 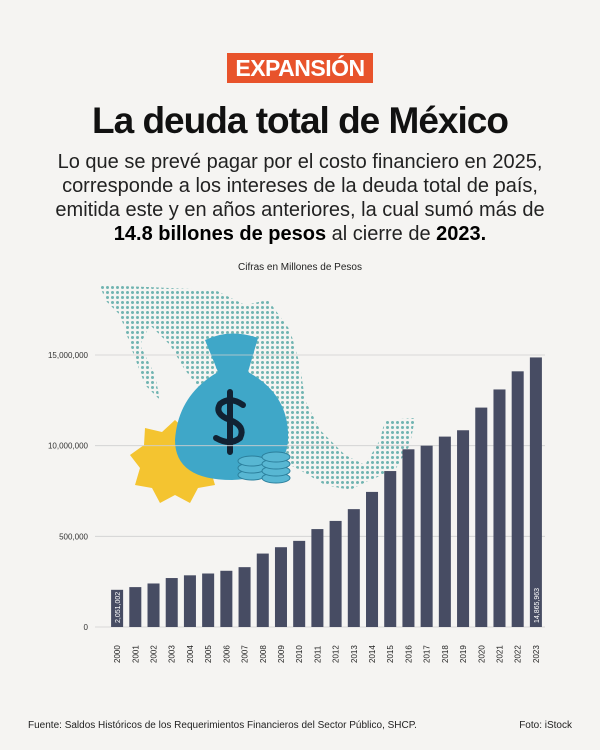 What do you see at coordinates (408, 654) in the screenshot?
I see `x-tick-label: 2016` at bounding box center [408, 654].